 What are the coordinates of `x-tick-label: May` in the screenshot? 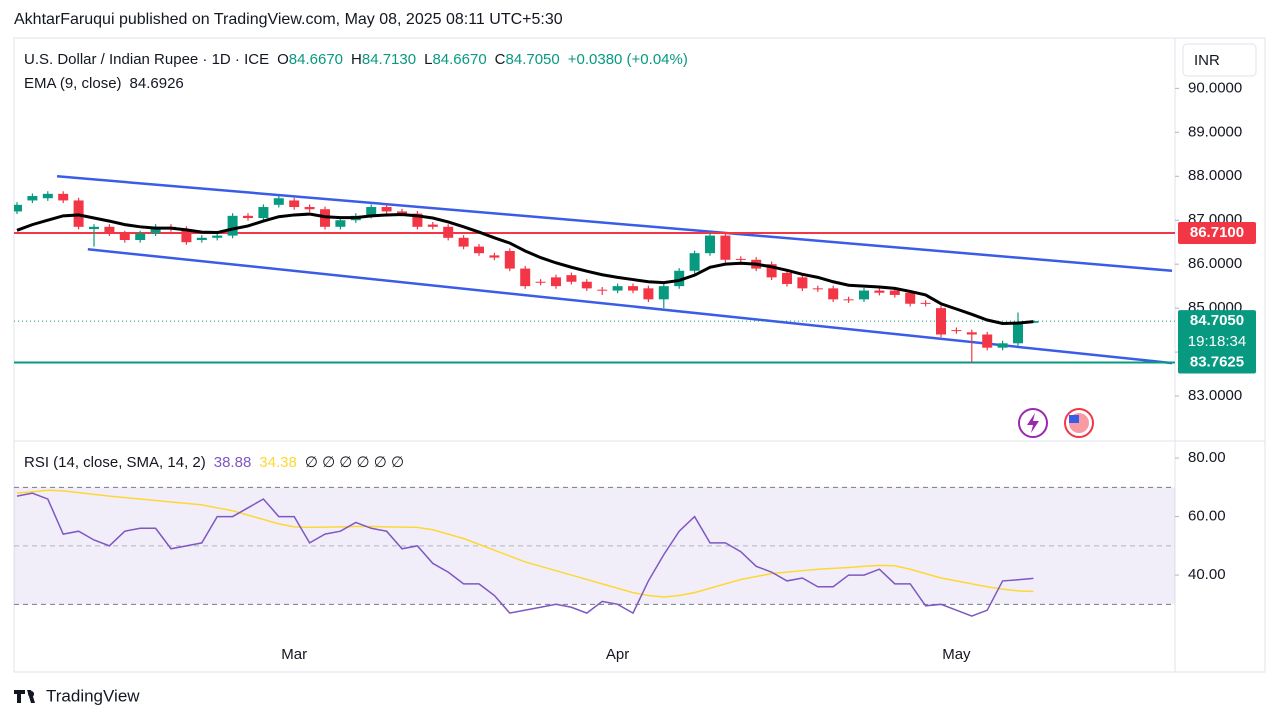 It's located at (956, 654).